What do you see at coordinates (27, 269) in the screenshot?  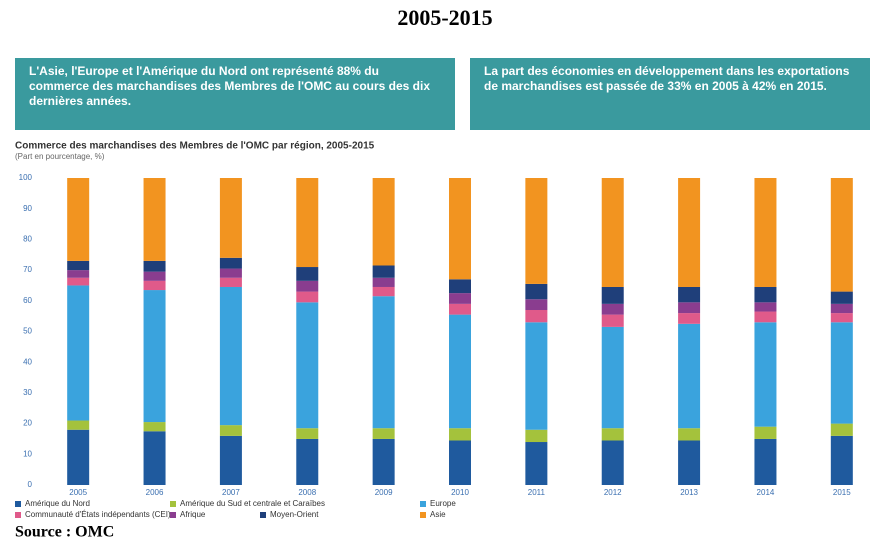 I see `y-tick-label: 70` at bounding box center [27, 269].